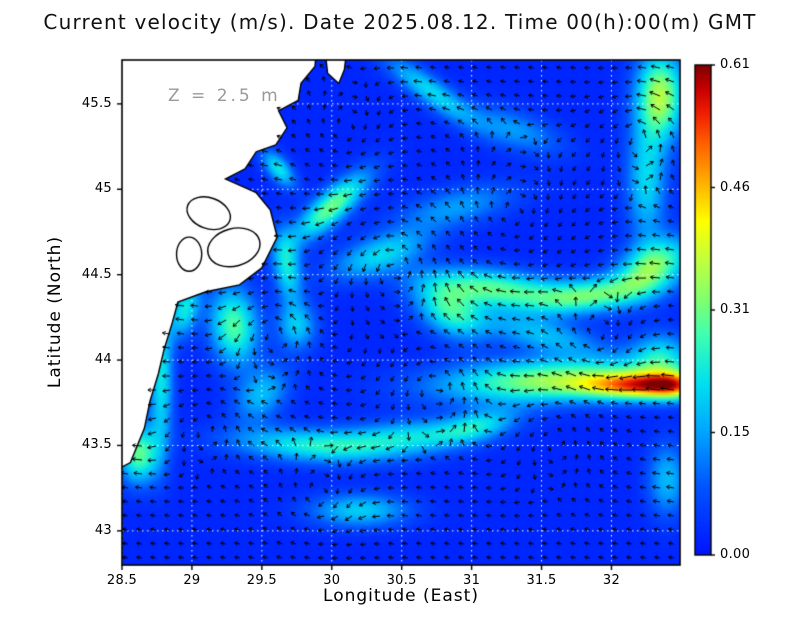 This screenshot has height=618, width=800. Describe the element at coordinates (401, 596) in the screenshot. I see `x-axis-label: Longitude (East)` at that location.